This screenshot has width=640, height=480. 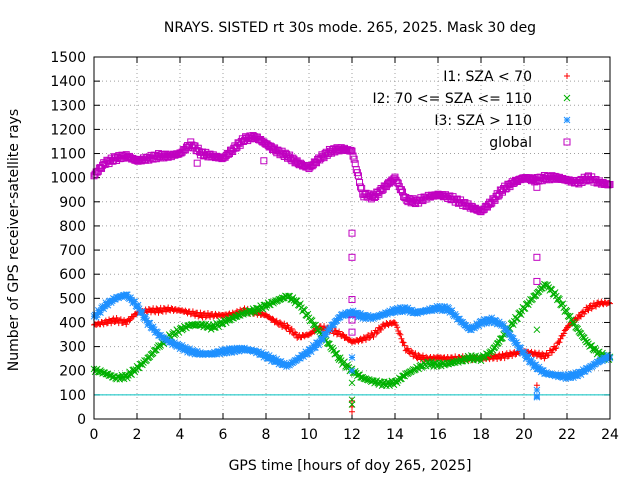 What do you see at coordinates (438, 435) in the screenshot?
I see `x-tick-label: 16` at bounding box center [438, 435].